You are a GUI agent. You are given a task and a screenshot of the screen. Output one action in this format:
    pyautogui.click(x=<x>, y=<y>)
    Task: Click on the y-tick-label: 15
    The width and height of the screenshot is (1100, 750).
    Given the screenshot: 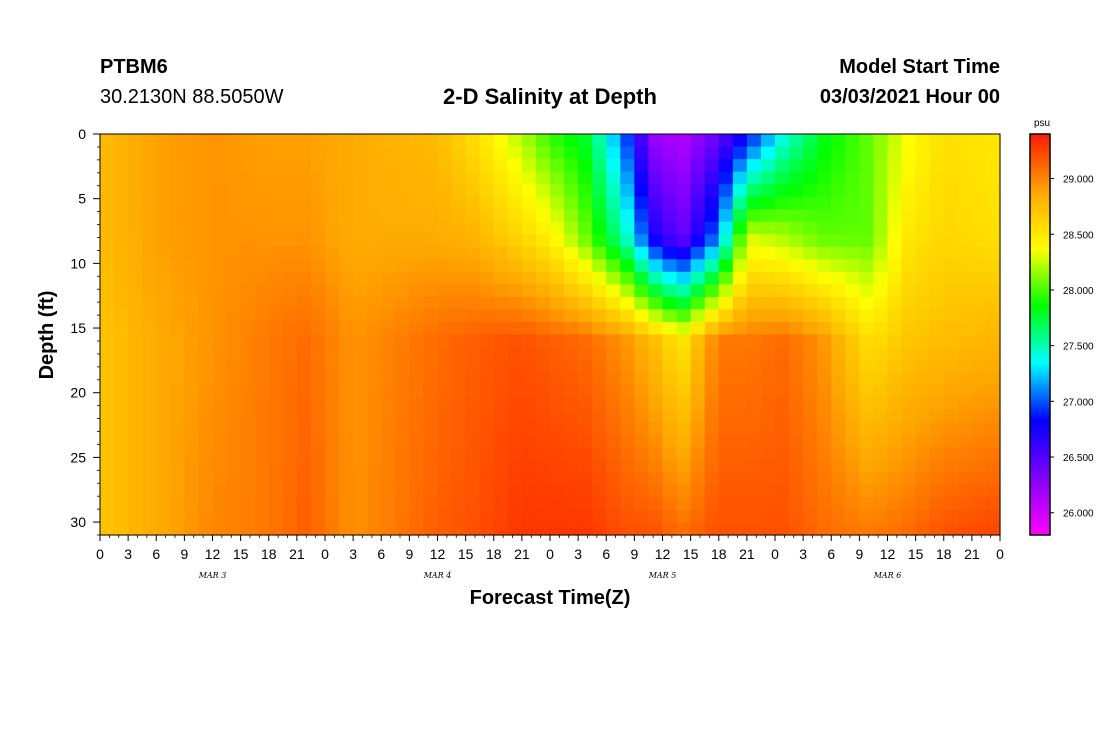 What is the action you would take?
    pyautogui.click(x=78, y=328)
    